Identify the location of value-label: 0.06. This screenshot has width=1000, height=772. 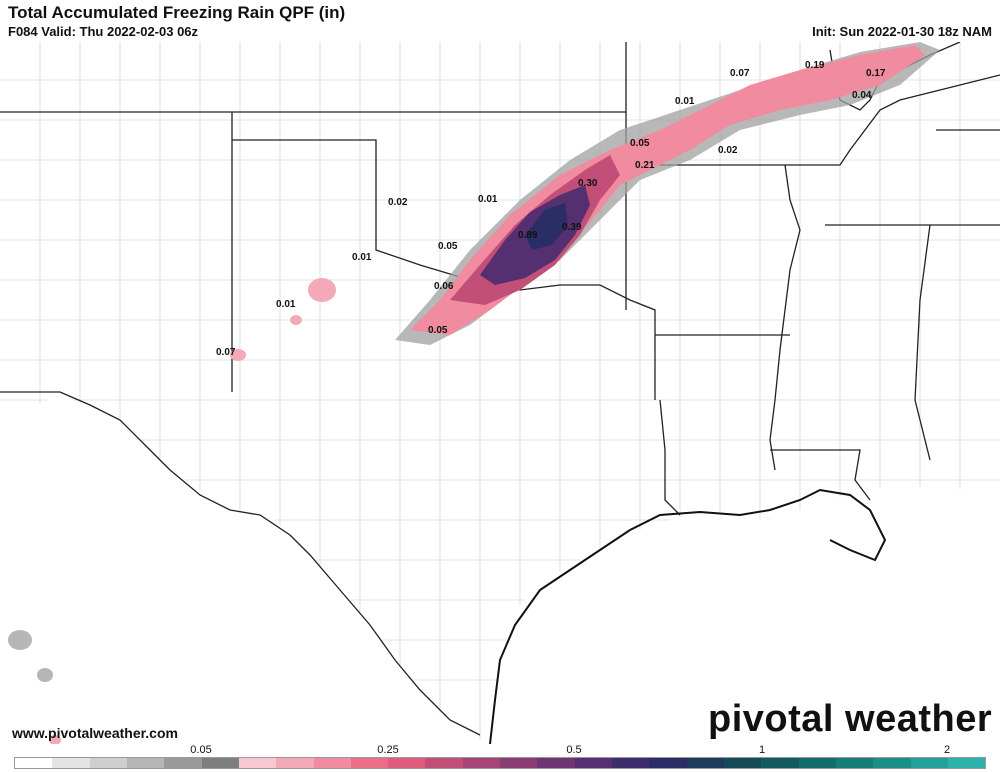
(444, 286).